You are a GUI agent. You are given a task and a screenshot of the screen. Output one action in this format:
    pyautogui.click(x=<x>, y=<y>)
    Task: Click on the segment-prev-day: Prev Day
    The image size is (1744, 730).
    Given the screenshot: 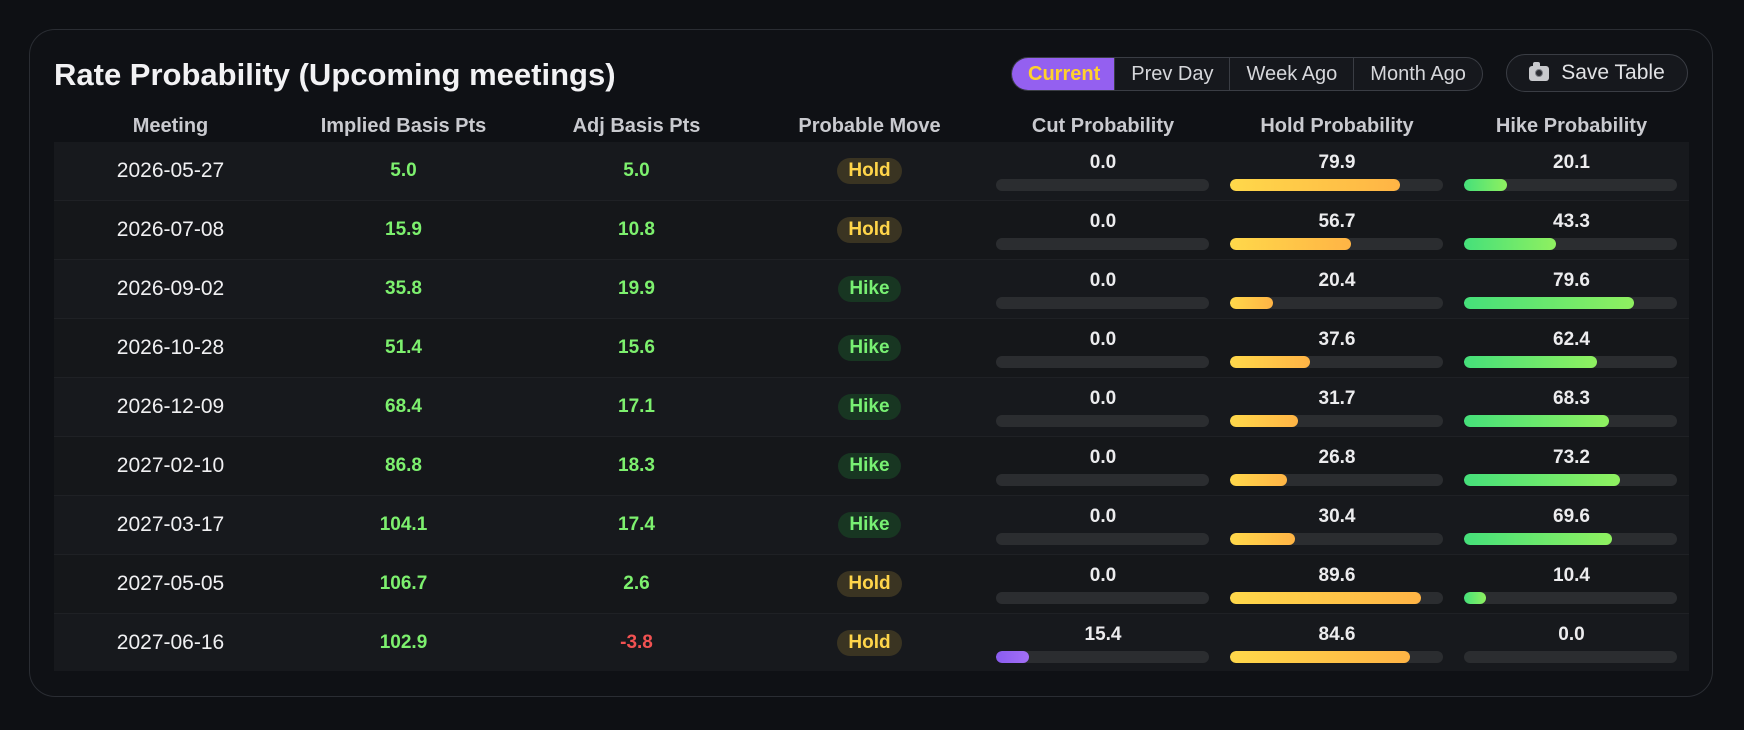 What is the action you would take?
    pyautogui.click(x=1171, y=74)
    